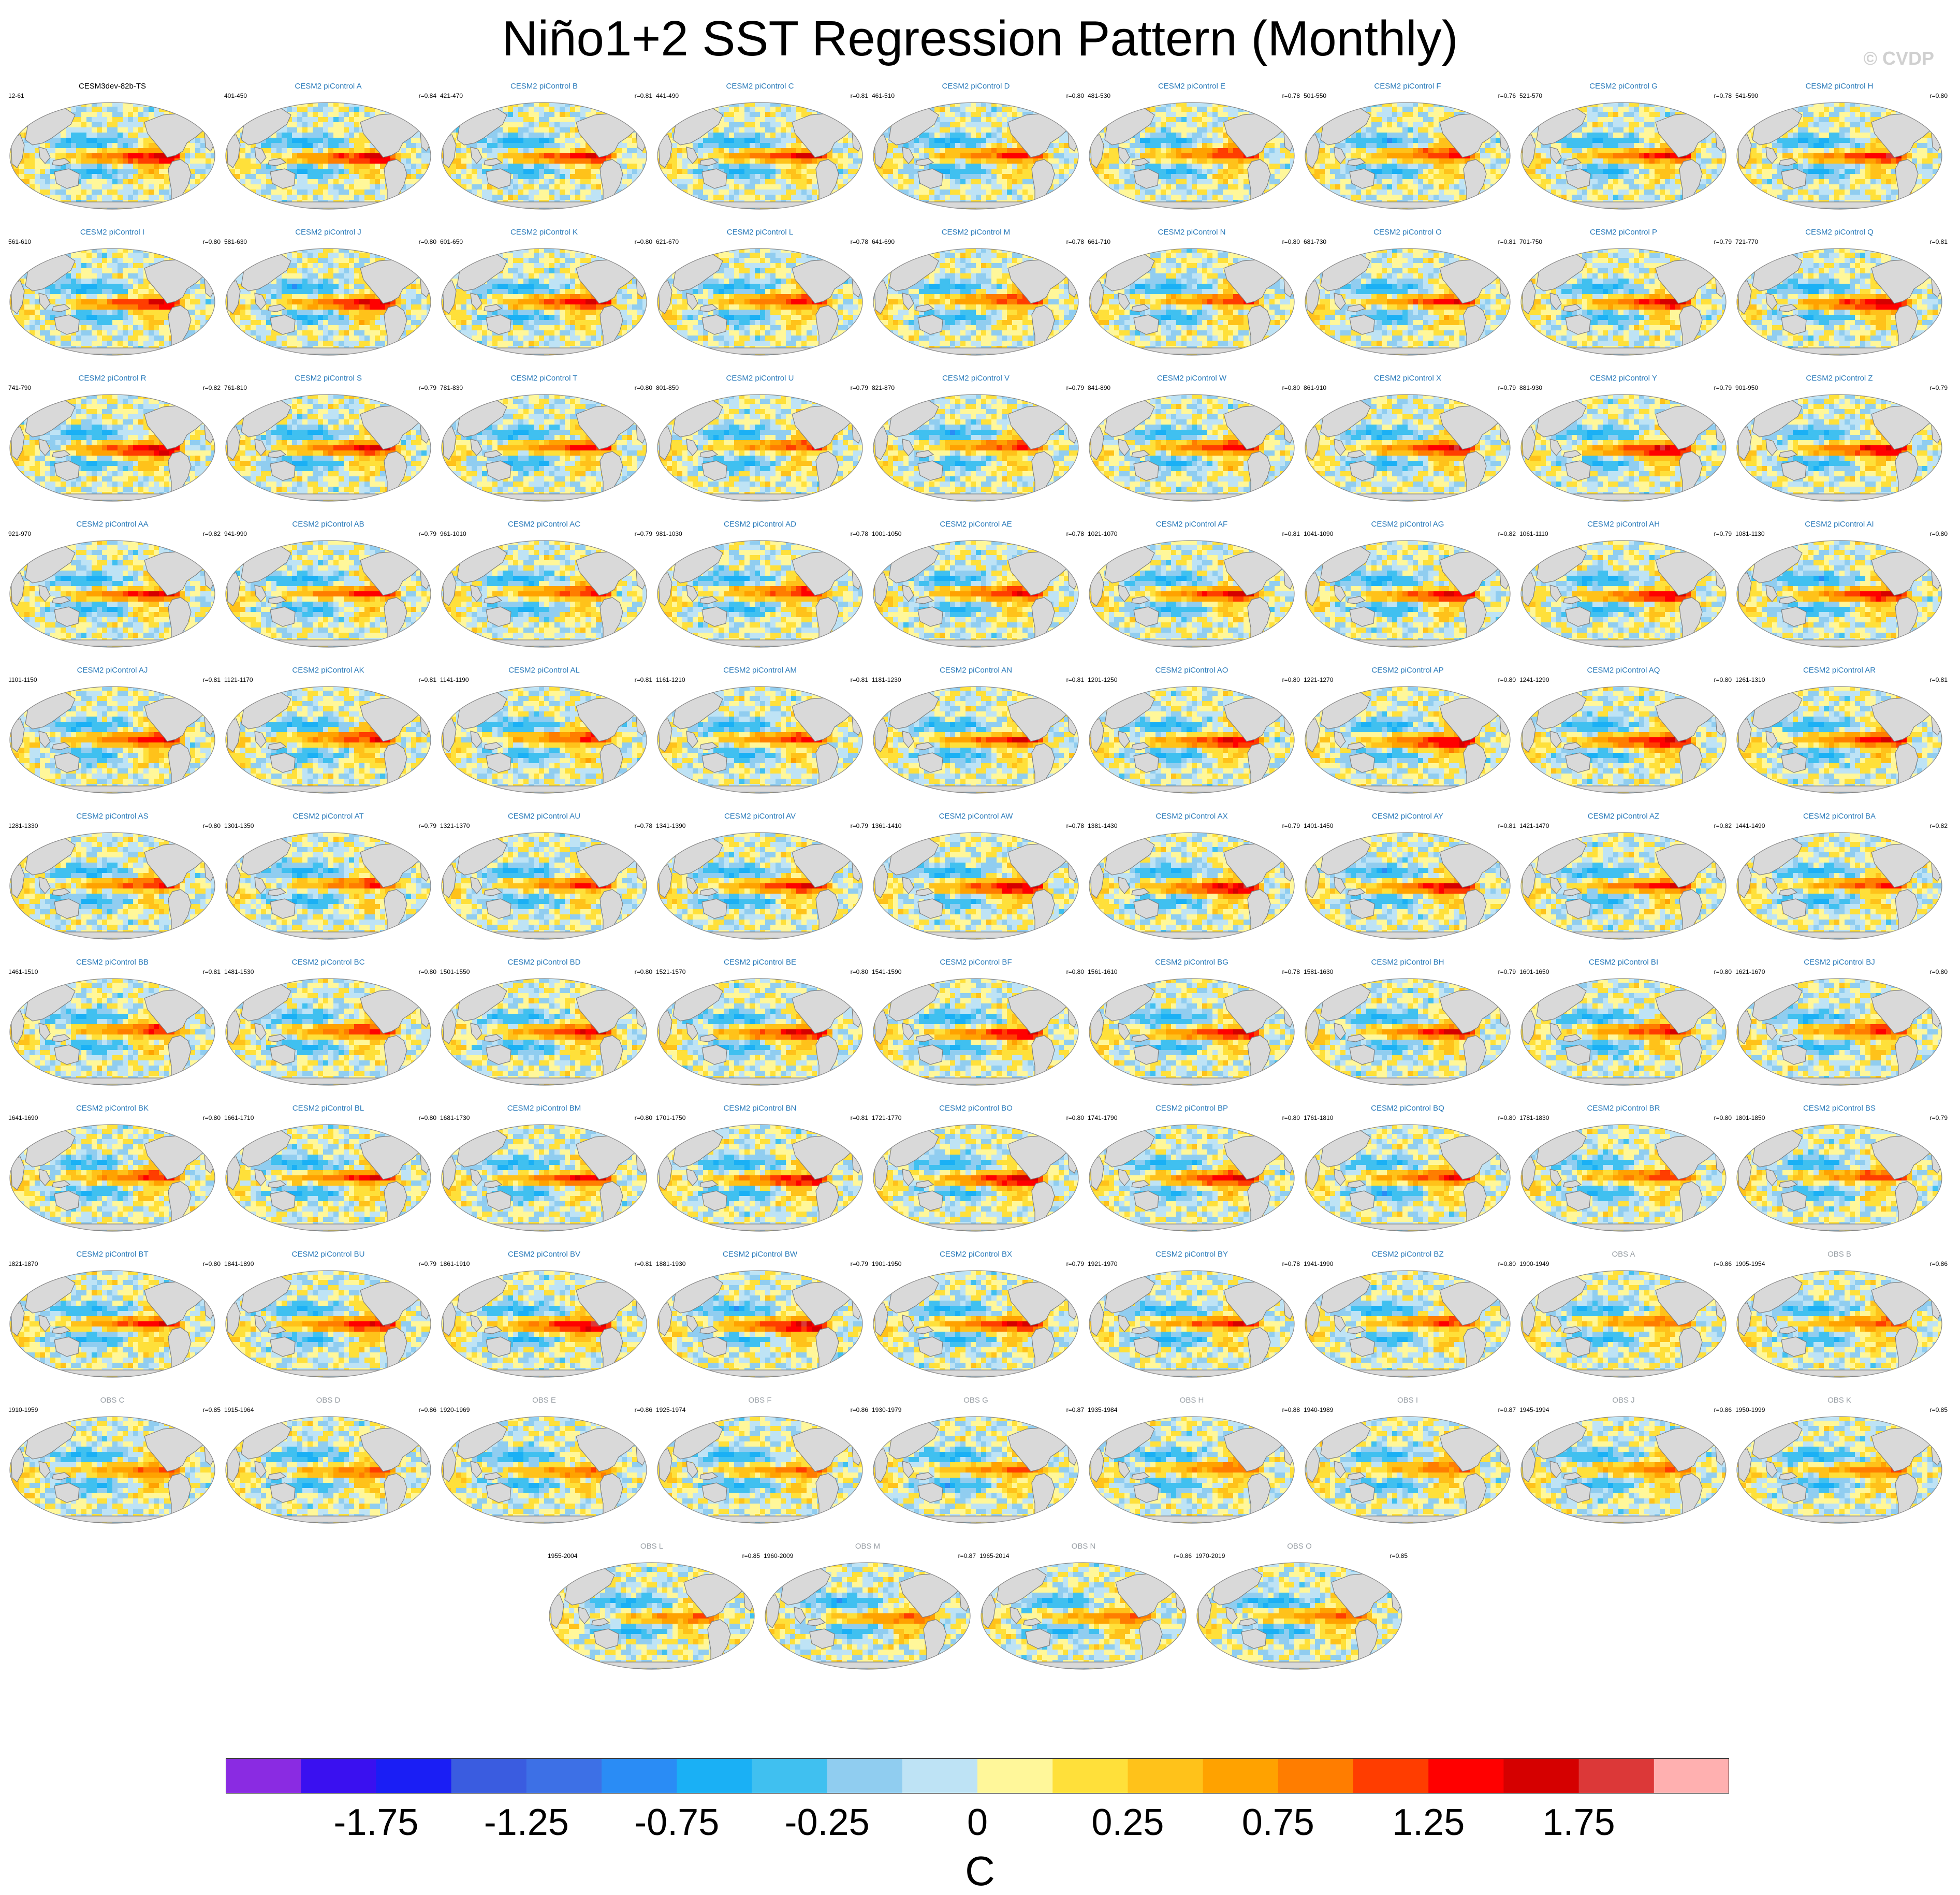 The width and height of the screenshot is (1960, 1895). Describe the element at coordinates (1939, 241) in the screenshot. I see `panel-pattern-correlation: r=0.81` at that location.